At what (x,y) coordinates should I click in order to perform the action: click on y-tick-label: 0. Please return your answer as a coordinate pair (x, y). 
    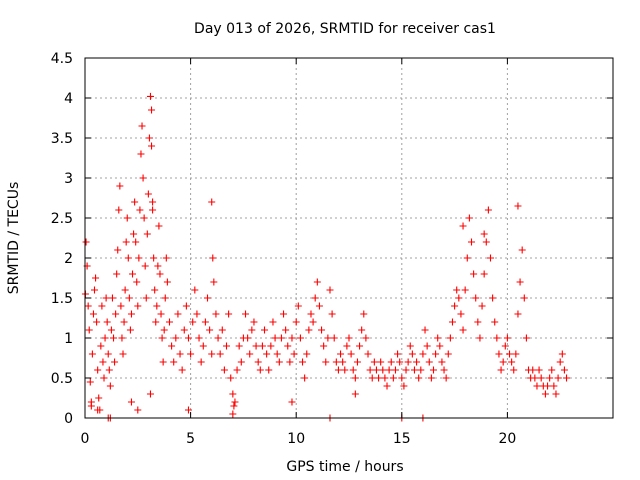
    Looking at the image, I should click on (68, 419).